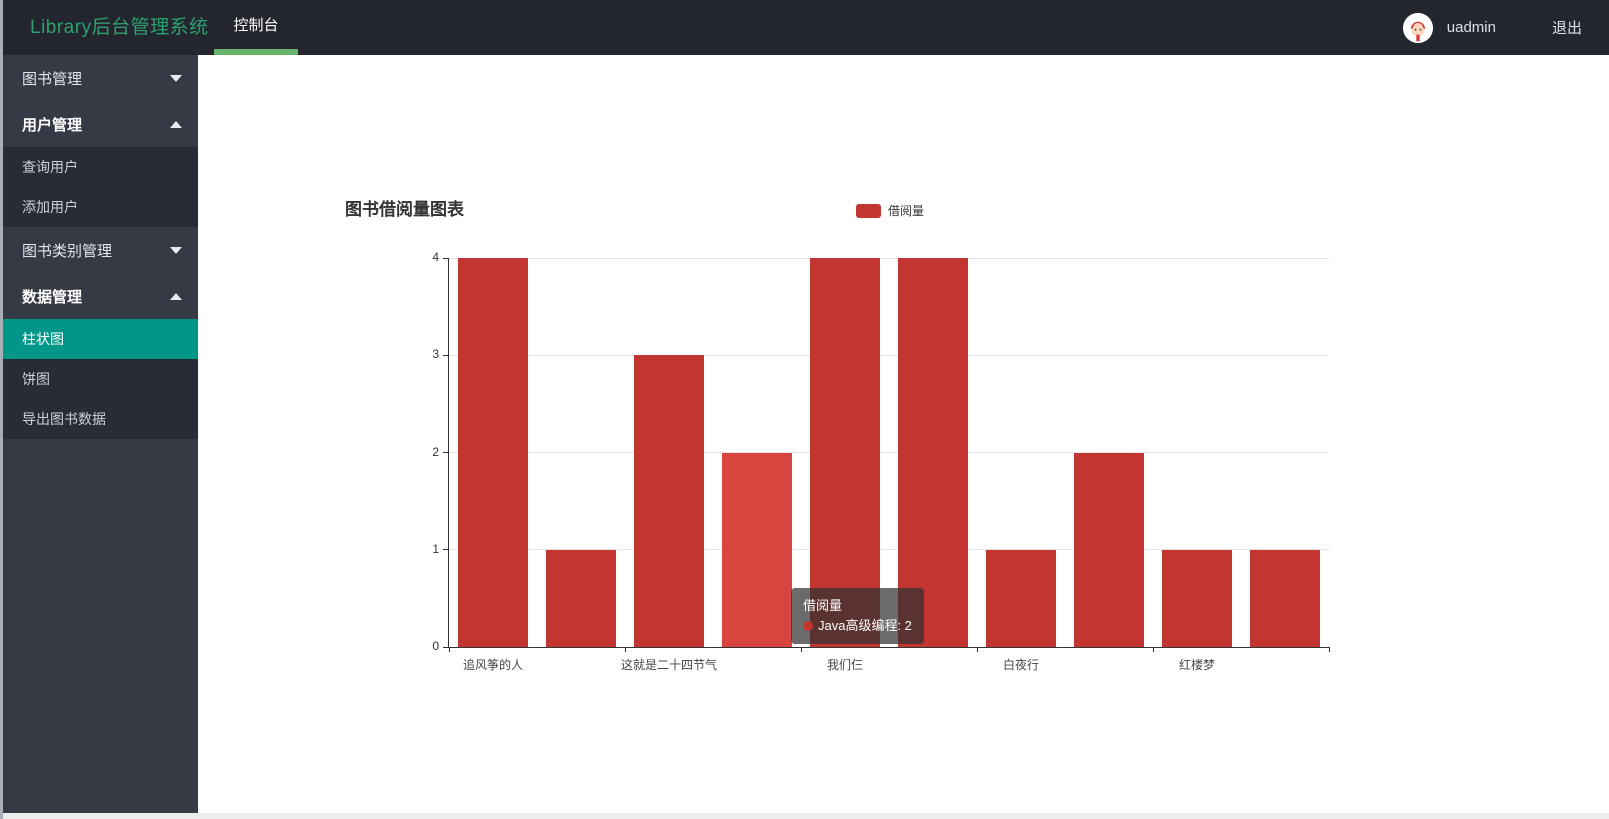 The width and height of the screenshot is (1609, 819). I want to click on brand-title: Library后台管理系统, so click(119, 27).